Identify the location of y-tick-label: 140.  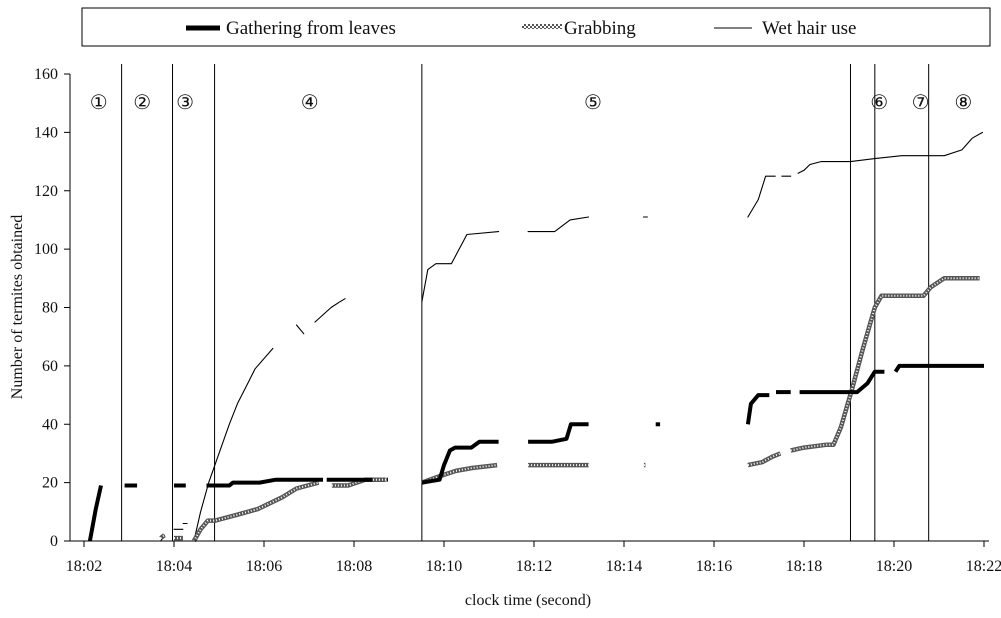
(46, 132).